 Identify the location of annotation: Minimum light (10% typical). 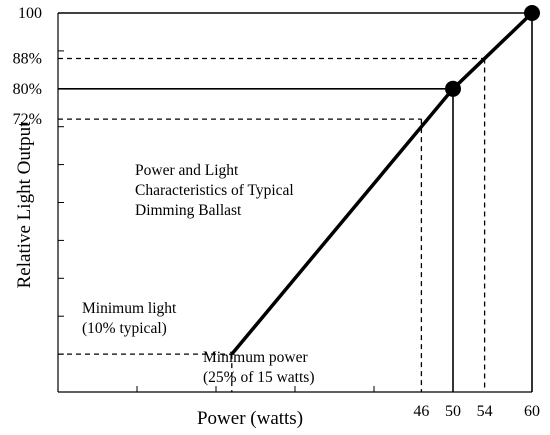
(129, 318).